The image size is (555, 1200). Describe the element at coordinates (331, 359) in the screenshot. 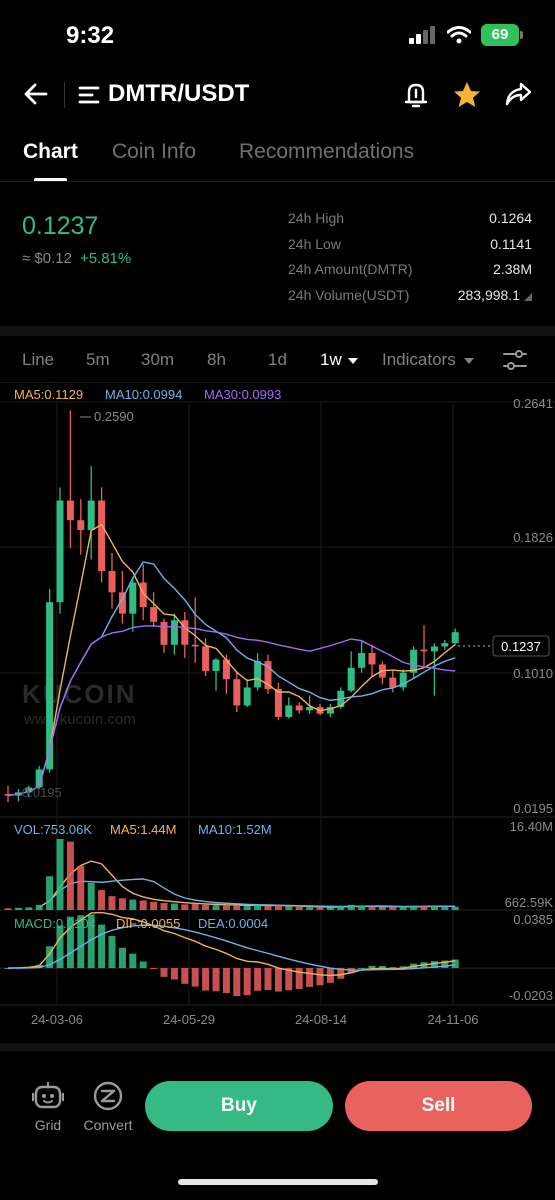

I see `interval-1w-label: 1w` at that location.